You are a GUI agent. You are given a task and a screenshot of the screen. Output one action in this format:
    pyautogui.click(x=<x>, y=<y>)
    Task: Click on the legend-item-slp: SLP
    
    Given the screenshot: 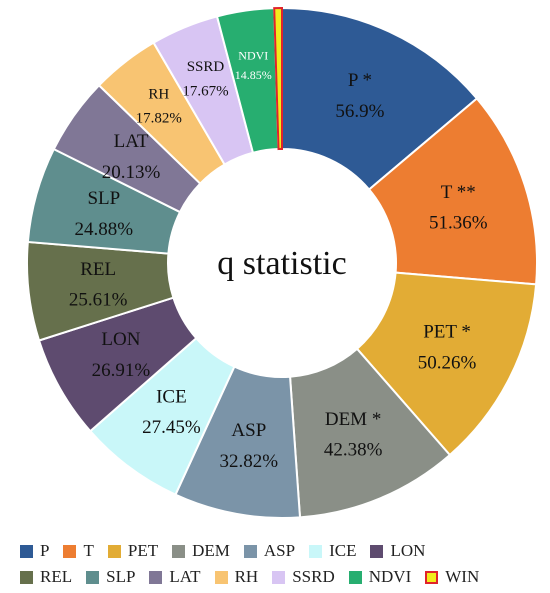 What is the action you would take?
    pyautogui.click(x=110, y=577)
    